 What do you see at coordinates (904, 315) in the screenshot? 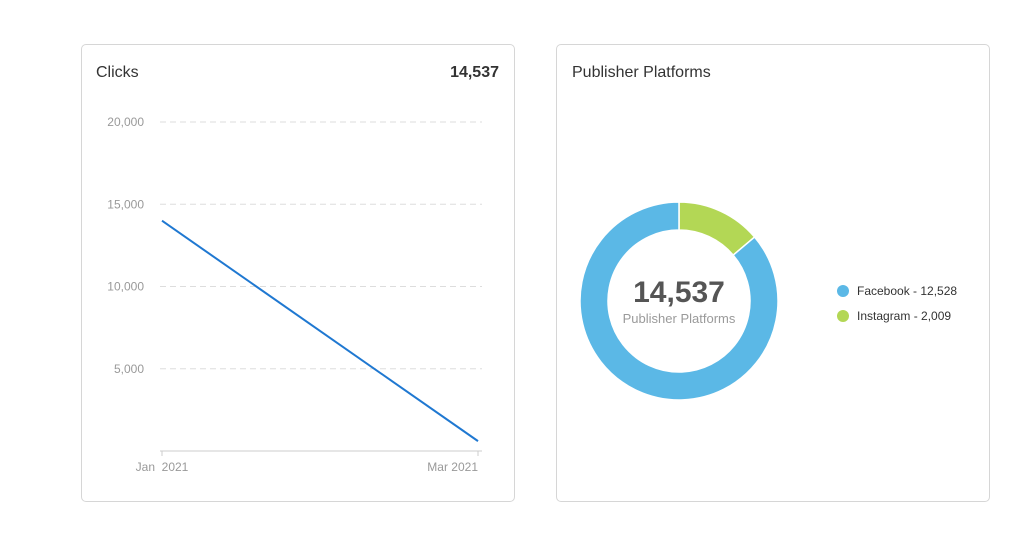
I see `legend-label: Instagram - 2,009` at bounding box center [904, 315].